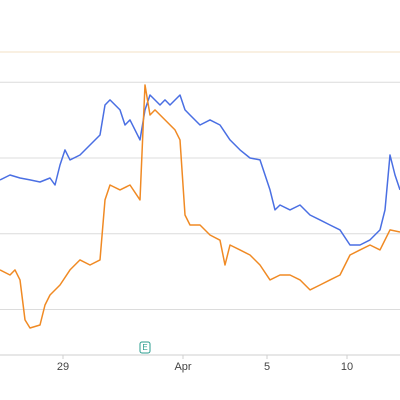 This screenshot has width=400, height=400. I want to click on x-tick-label: 10, so click(347, 367).